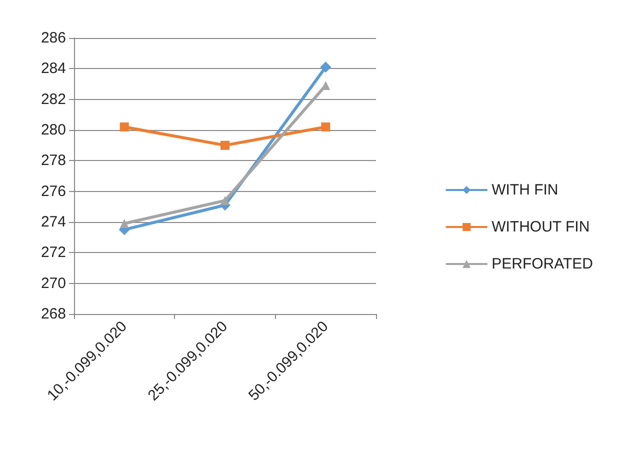  What do you see at coordinates (53, 161) in the screenshot?
I see `y-tick-label: 278` at bounding box center [53, 161].